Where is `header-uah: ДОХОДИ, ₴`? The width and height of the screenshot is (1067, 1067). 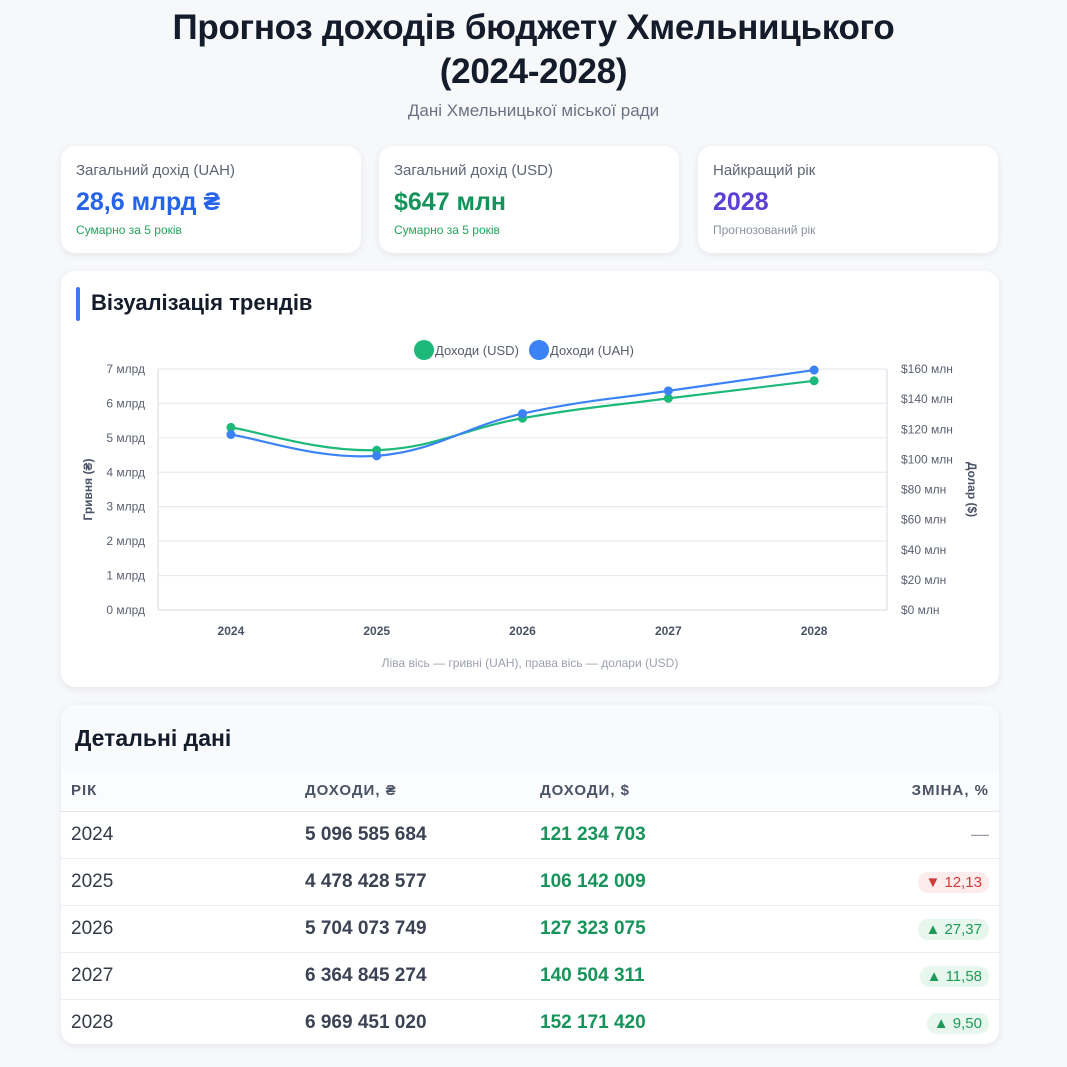
header-uah: ДОХОДИ, ₴ is located at coordinates (422, 791).